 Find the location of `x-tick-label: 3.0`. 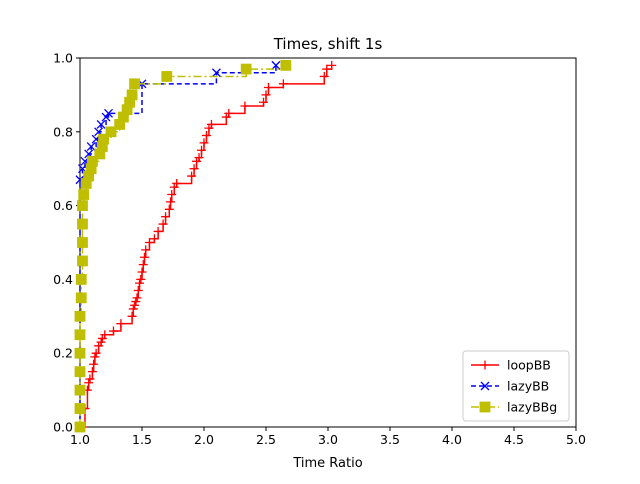

x-tick-label: 3.0 is located at coordinates (328, 439).